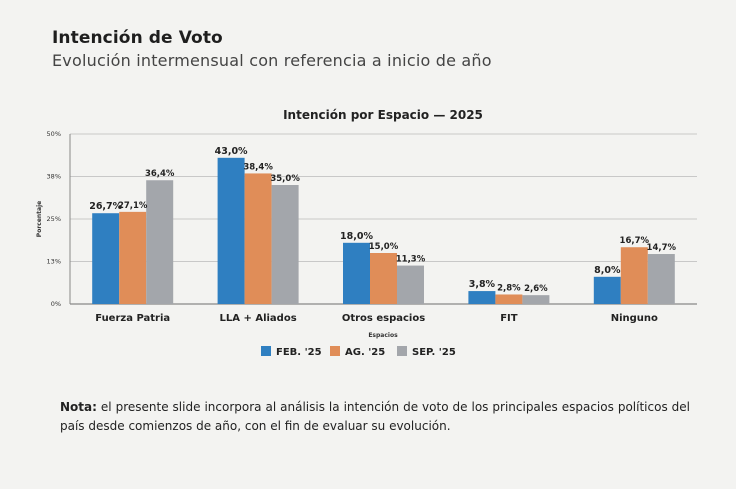 The image size is (736, 489). I want to click on legend-label: SEP. '25, so click(434, 352).